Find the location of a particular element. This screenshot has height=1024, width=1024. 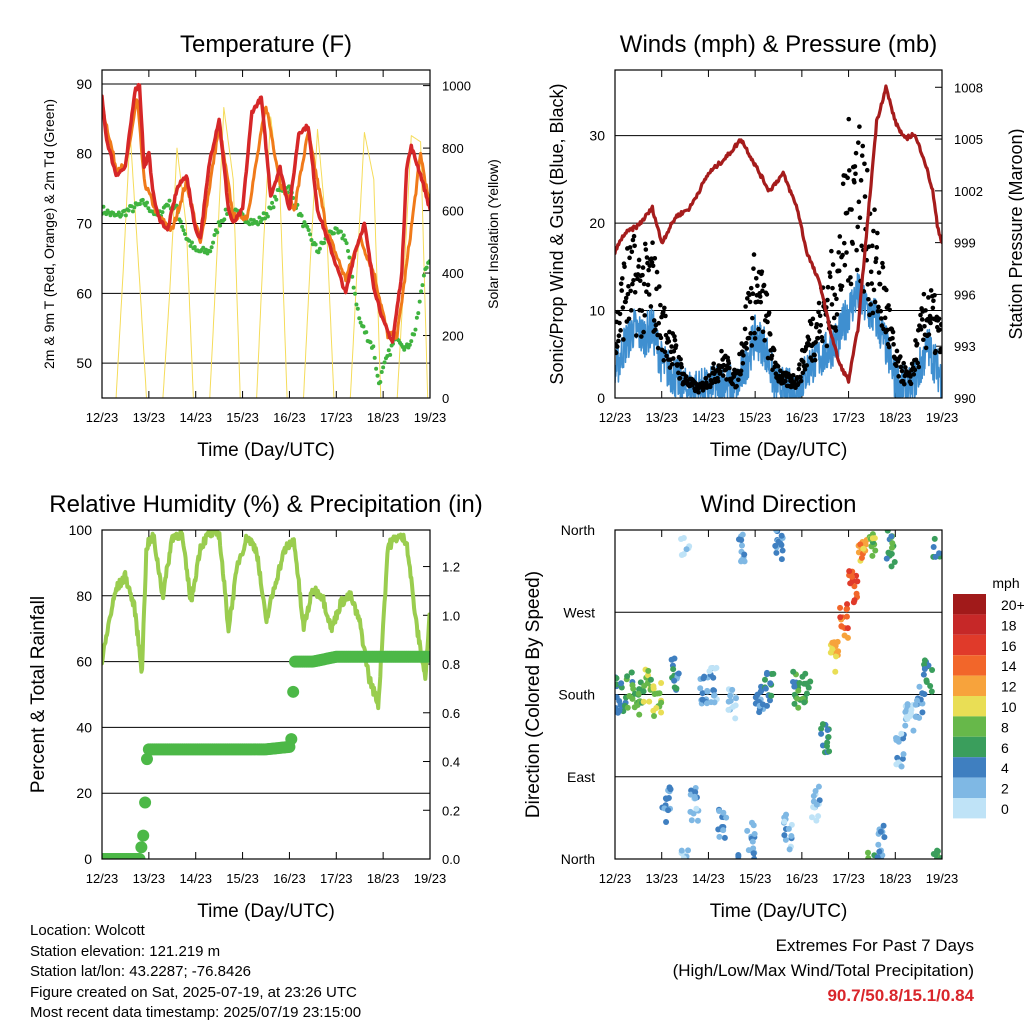

legend-label: 14 is located at coordinates (1009, 666).